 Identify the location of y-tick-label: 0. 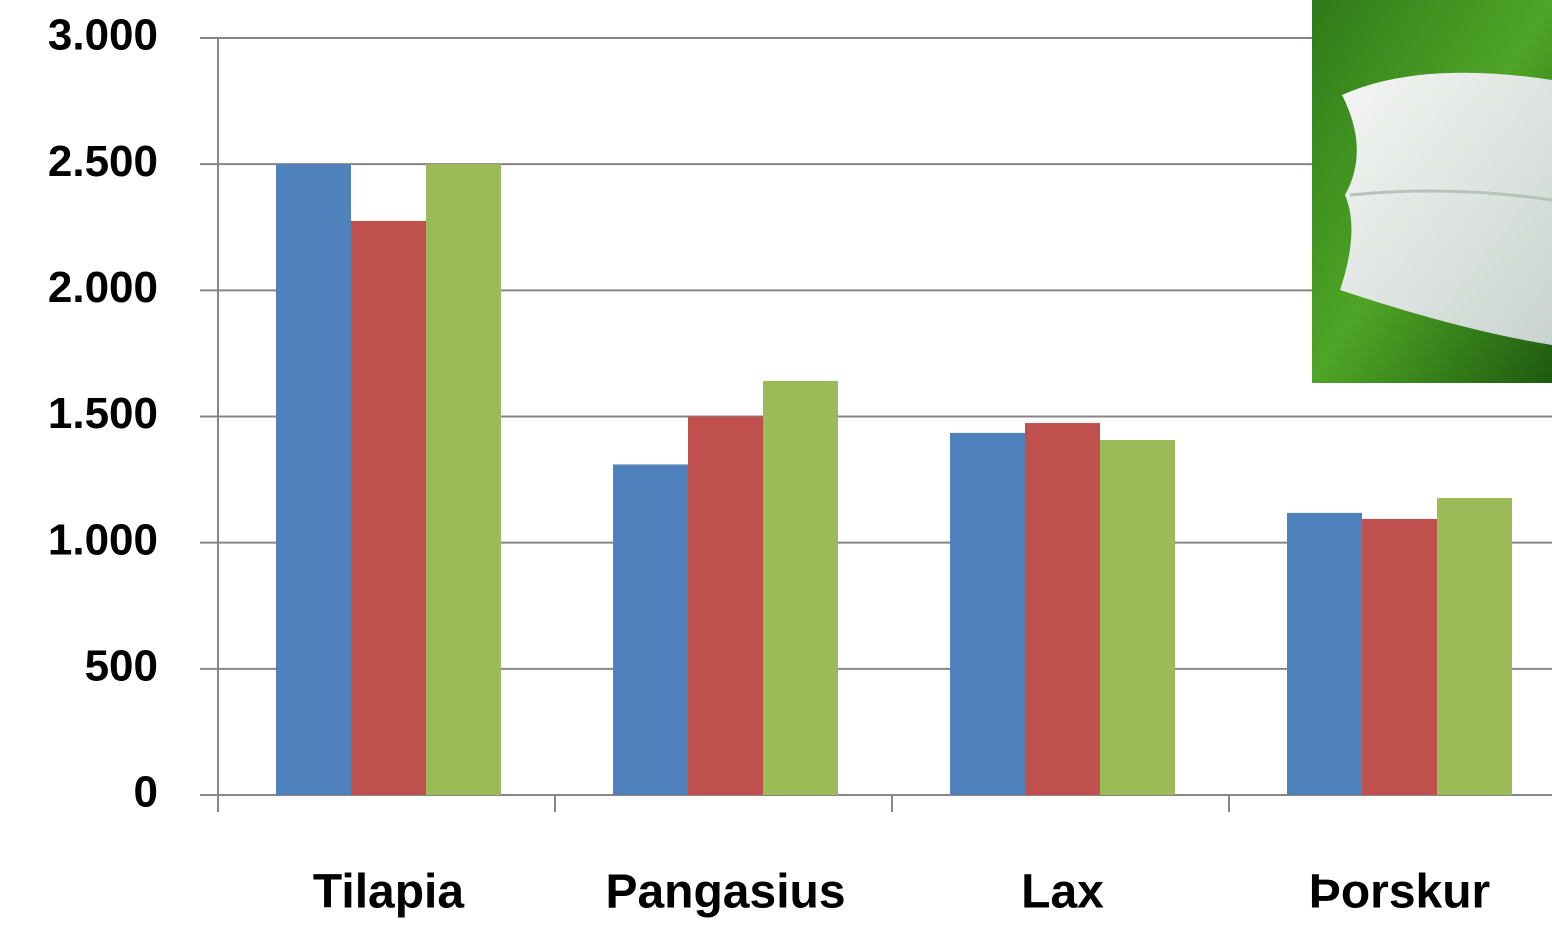
(146, 792).